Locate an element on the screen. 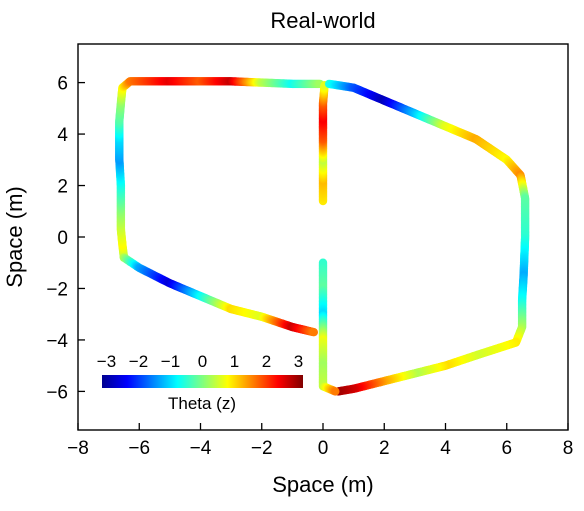  x-tick-label: 8 is located at coordinates (568, 448).